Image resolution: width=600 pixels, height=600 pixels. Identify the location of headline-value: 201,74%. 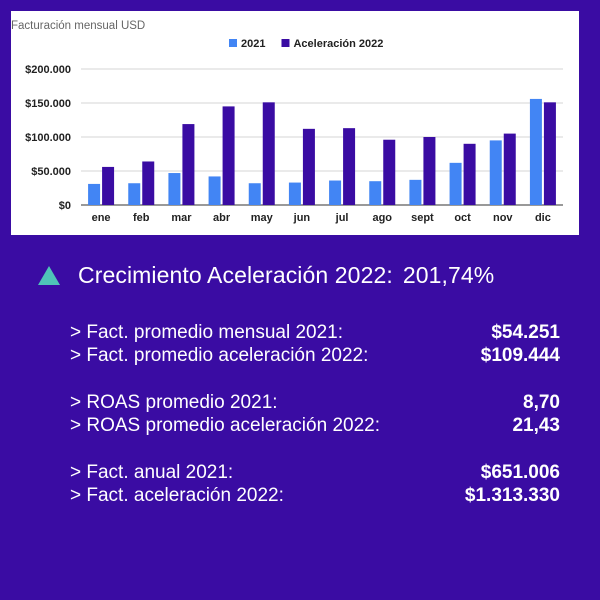
(448, 274).